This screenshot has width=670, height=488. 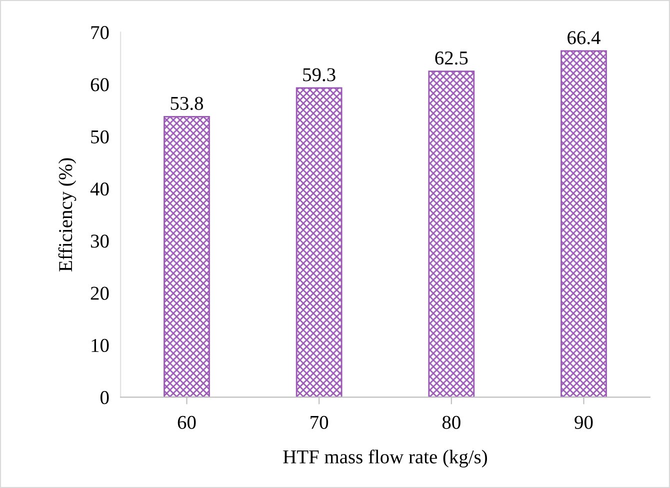 I want to click on y-tick-label: 40, so click(x=99, y=189).